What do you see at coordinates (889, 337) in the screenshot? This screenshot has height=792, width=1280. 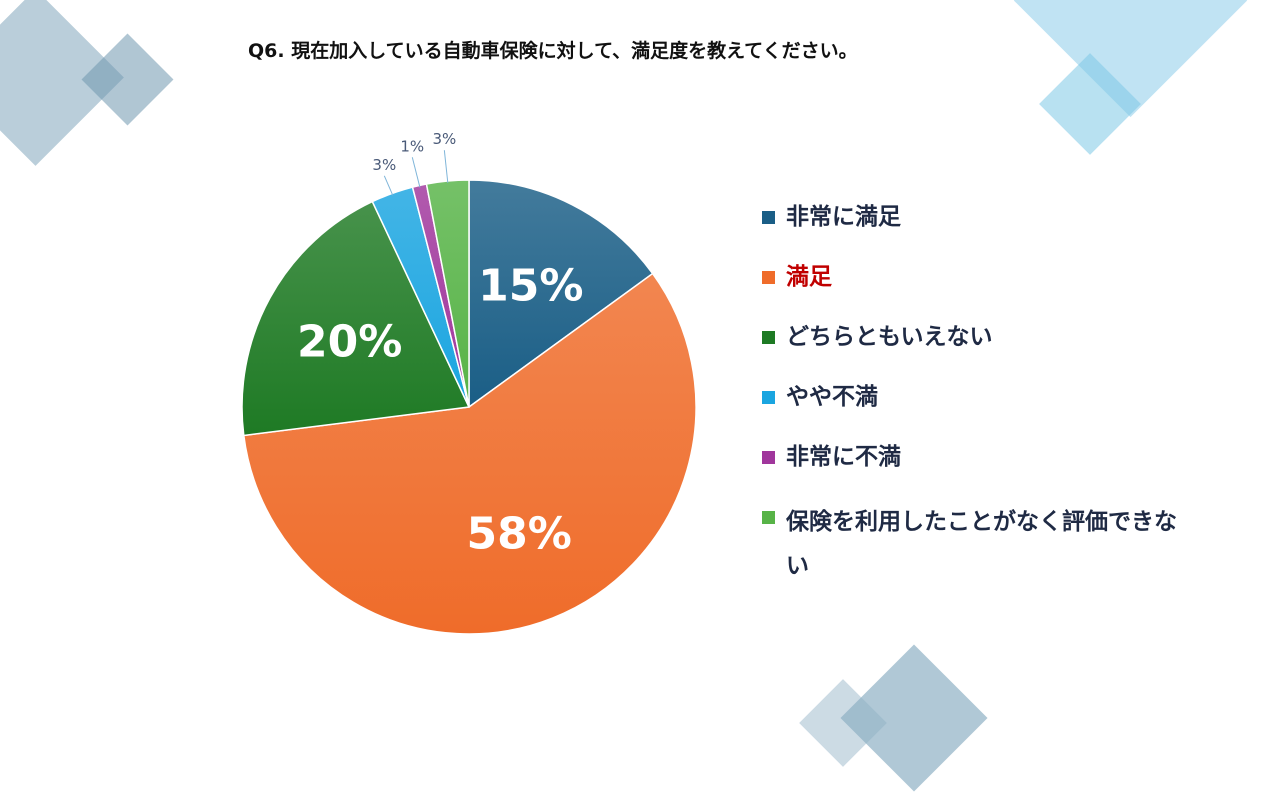 I see `legend-label: どちらともいえない` at bounding box center [889, 337].